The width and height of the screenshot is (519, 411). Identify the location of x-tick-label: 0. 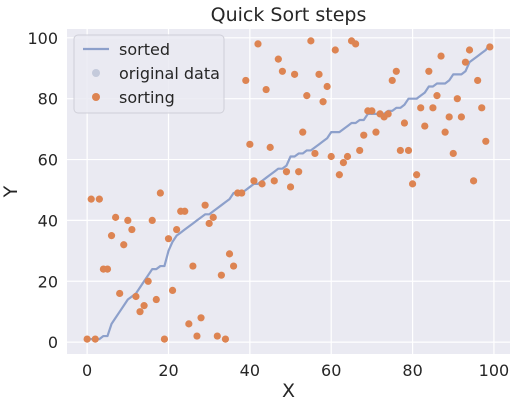
(87, 370).